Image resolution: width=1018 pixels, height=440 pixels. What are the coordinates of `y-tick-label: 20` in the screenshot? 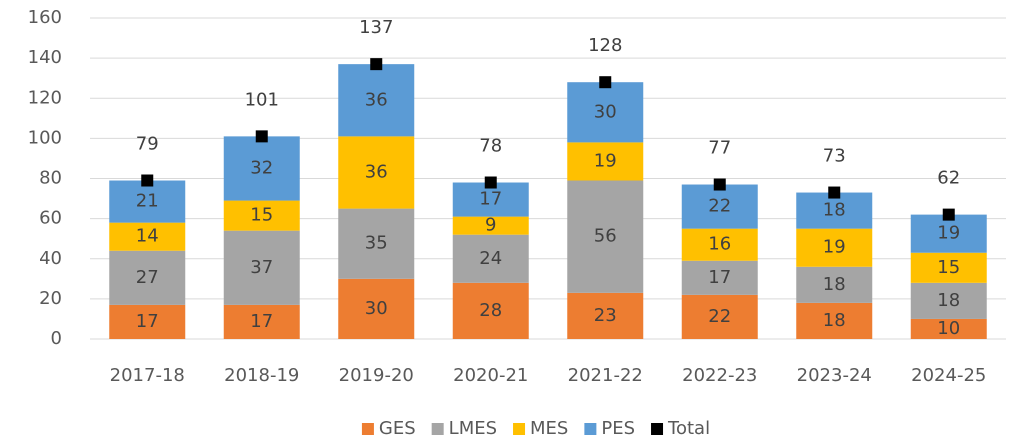 It's located at (50, 298).